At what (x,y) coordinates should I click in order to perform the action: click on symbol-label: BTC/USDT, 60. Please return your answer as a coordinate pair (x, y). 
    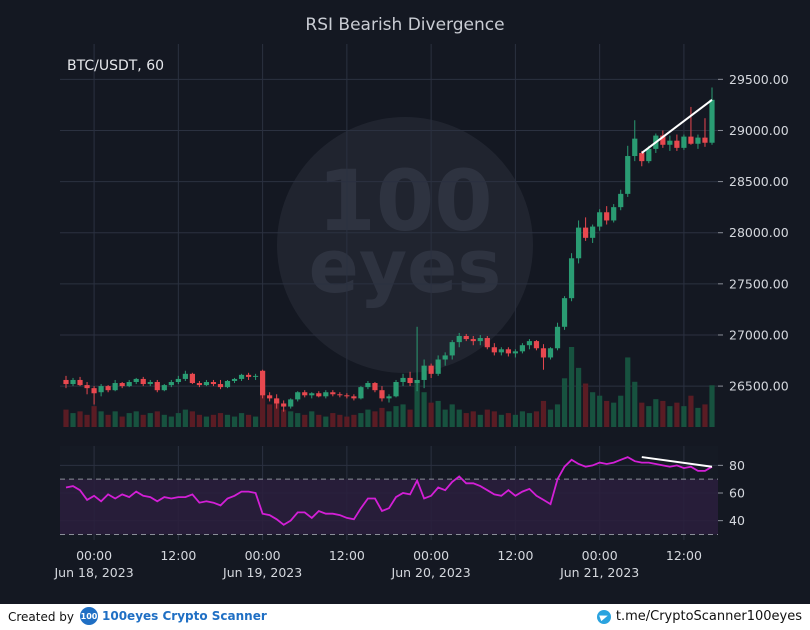
    Looking at the image, I should click on (115, 66).